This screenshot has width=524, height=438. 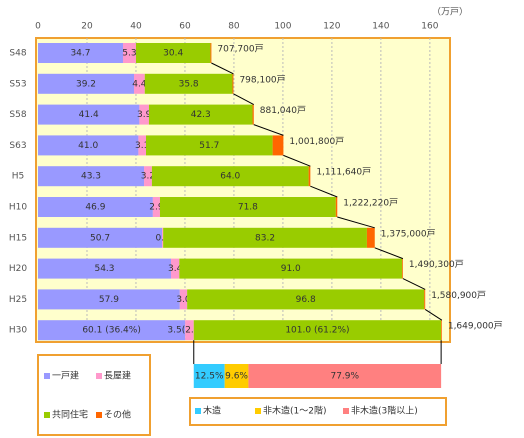 What do you see at coordinates (136, 27) in the screenshot?
I see `x-tick-label: 40` at bounding box center [136, 27].